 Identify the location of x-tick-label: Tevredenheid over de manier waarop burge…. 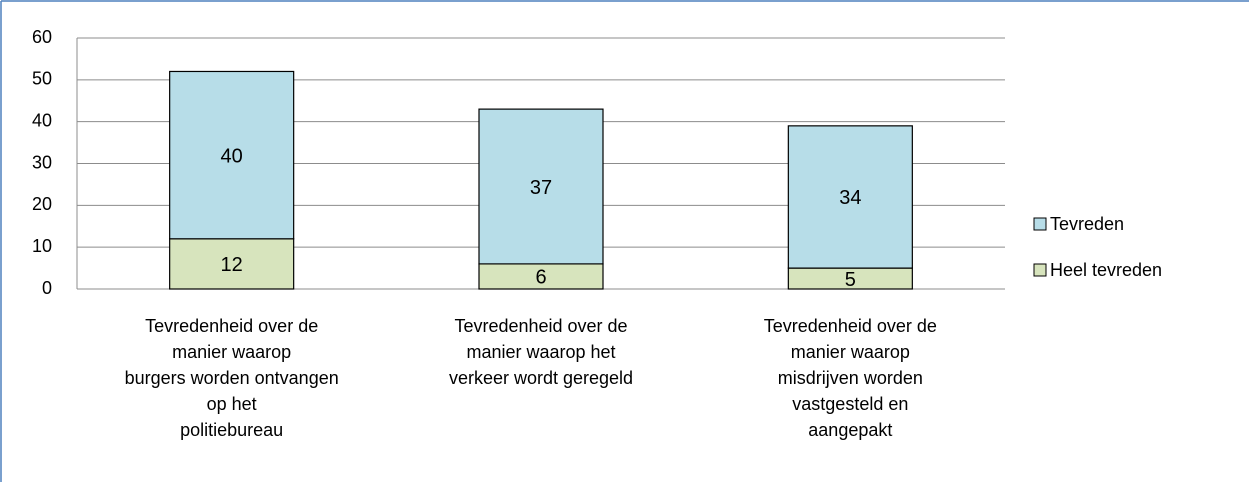
(231, 378).